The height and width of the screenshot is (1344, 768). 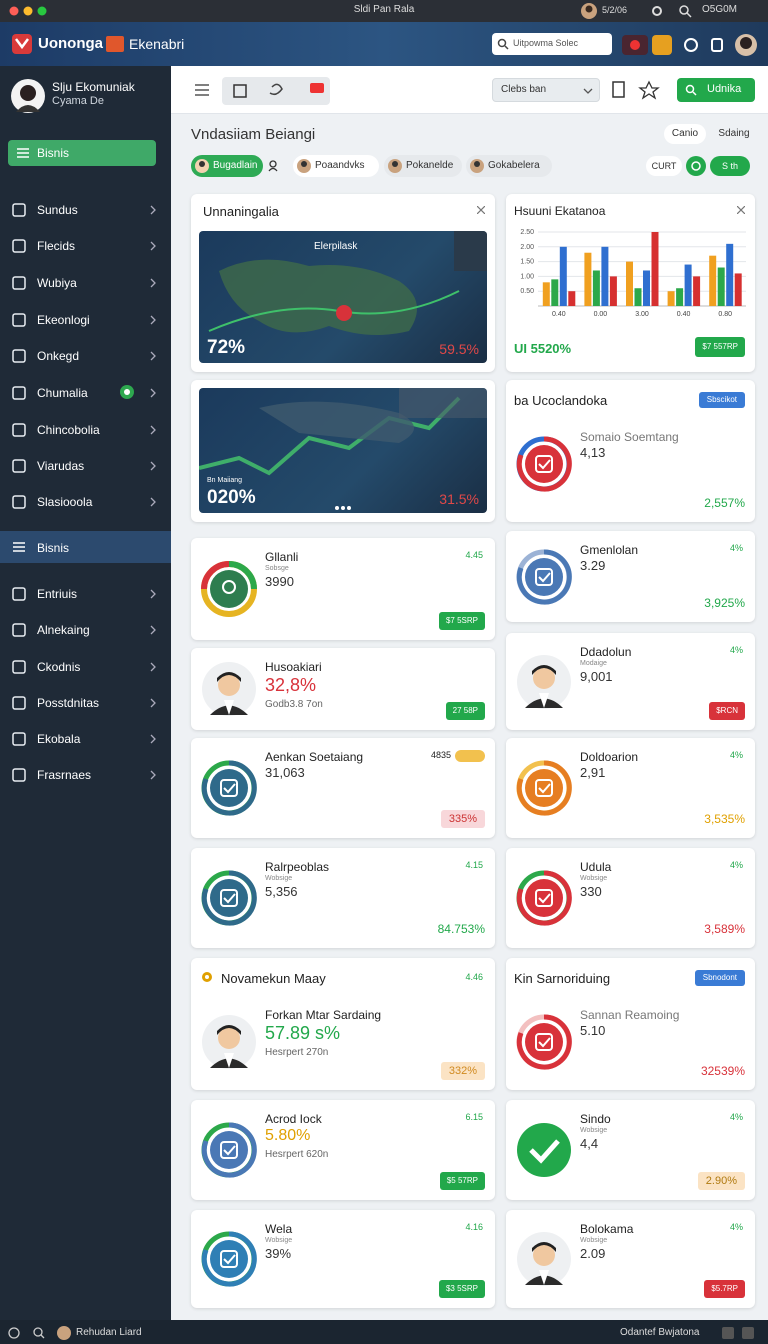 I want to click on nav-item: Ekeonlogi, so click(x=85, y=320).